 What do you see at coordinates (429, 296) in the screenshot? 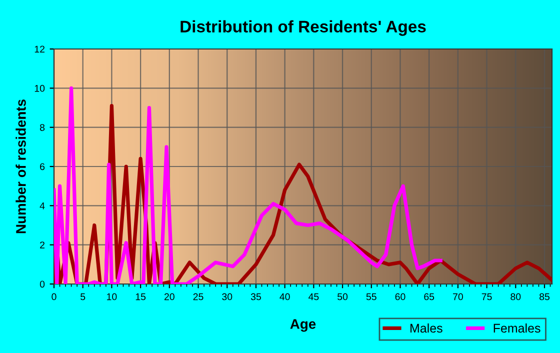
I see `x-tick-label: 65` at bounding box center [429, 296].